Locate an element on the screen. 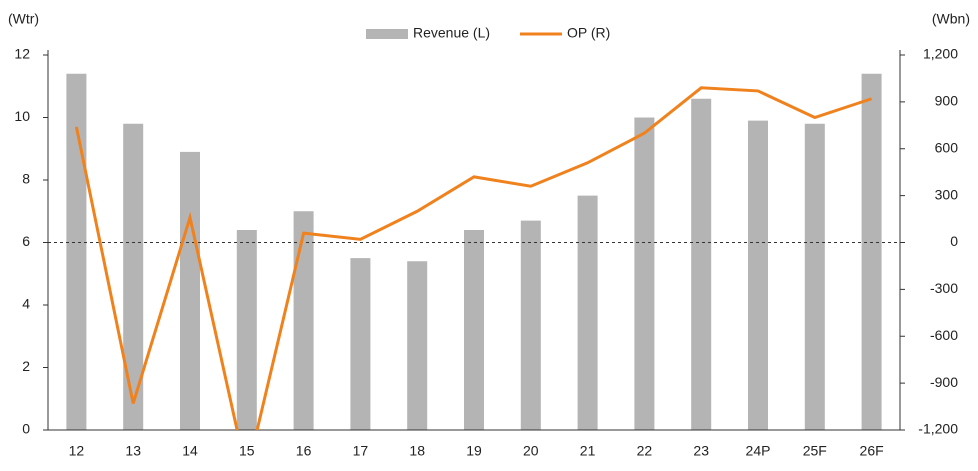  y2-tick-label: -300 is located at coordinates (944, 288).